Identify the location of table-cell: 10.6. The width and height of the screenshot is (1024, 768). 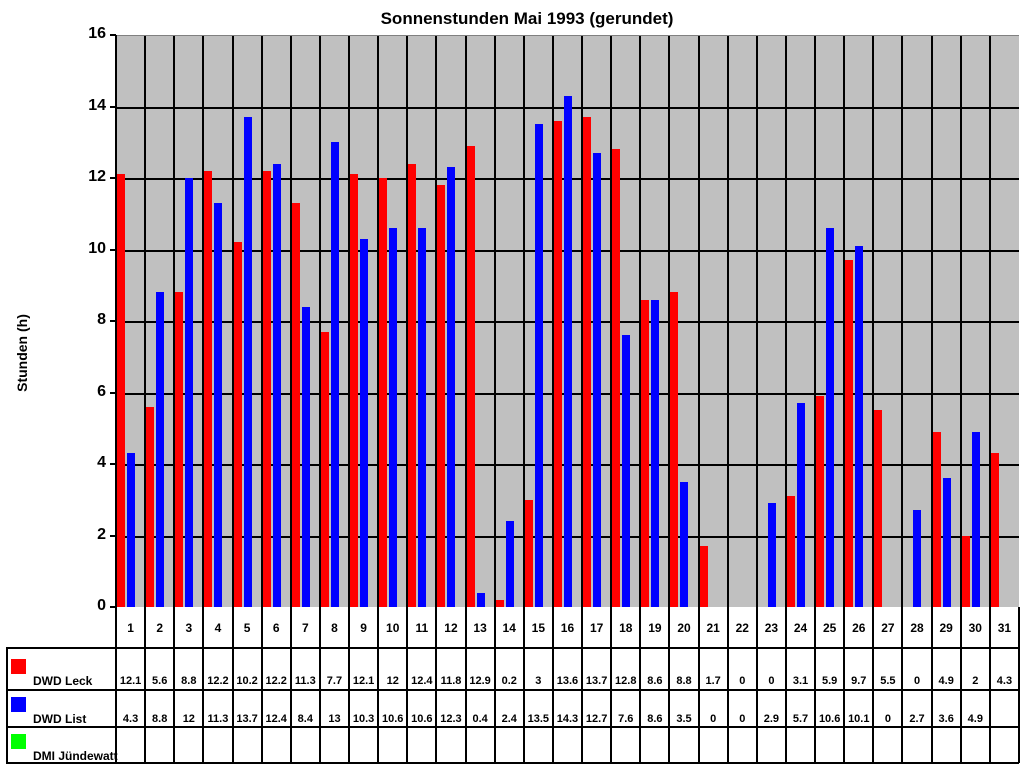
(422, 719).